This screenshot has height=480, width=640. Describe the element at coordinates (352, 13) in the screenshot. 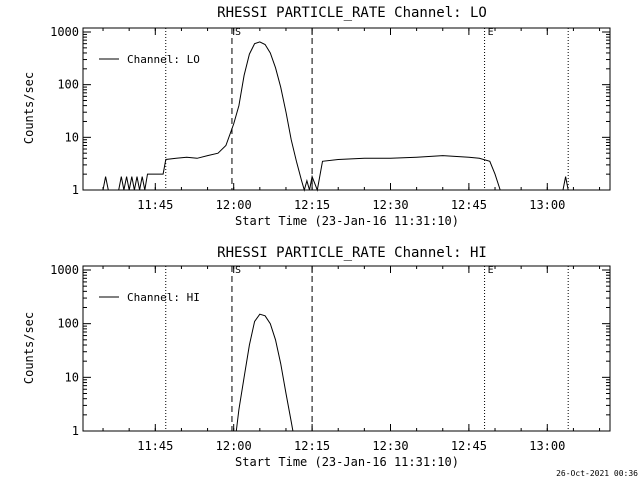

I see `chart-title: RHESSI PARTICLE_RATE Channel: LO` at that location.